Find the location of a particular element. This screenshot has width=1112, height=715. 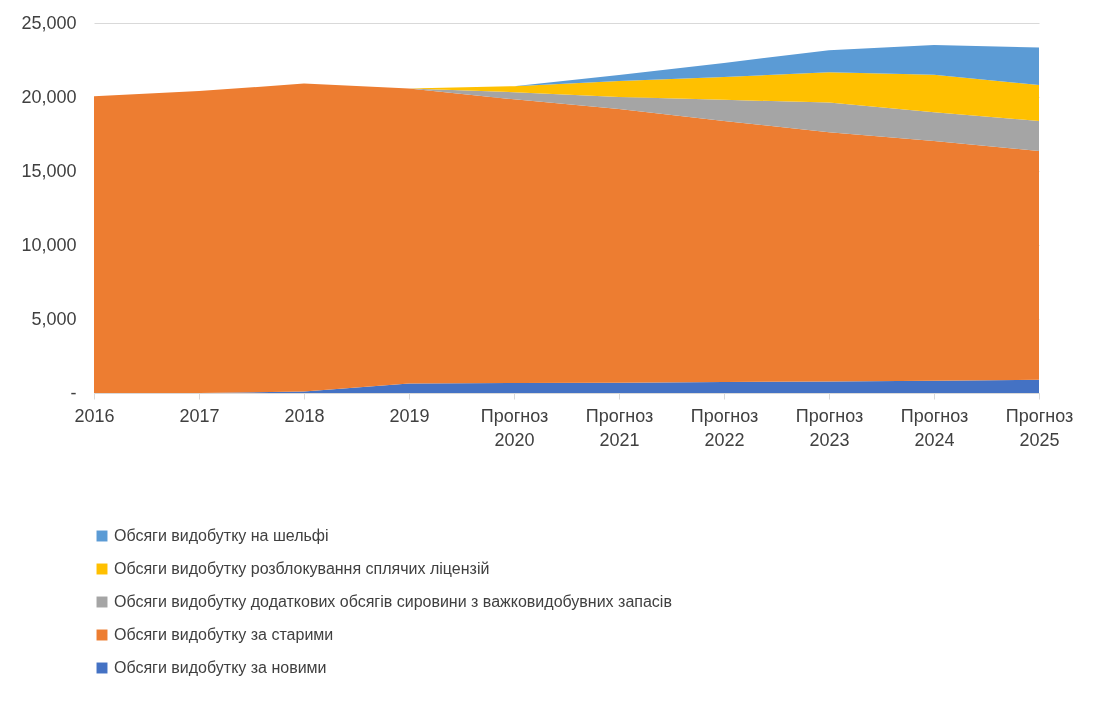

x-tick-label: Прогноз 2024 is located at coordinates (934, 427).